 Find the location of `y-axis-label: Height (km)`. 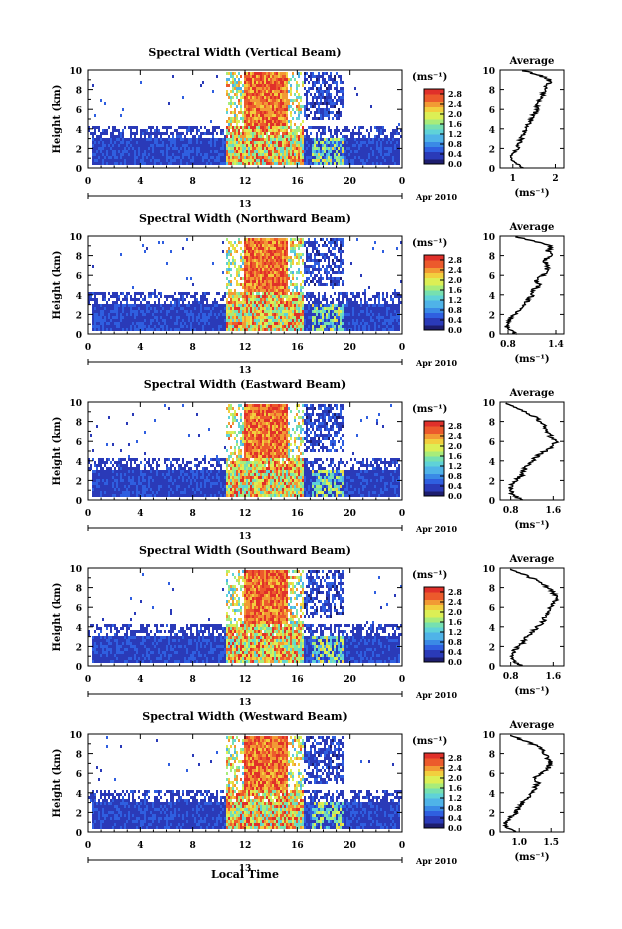

y-axis-label: Height (km) is located at coordinates (57, 119).